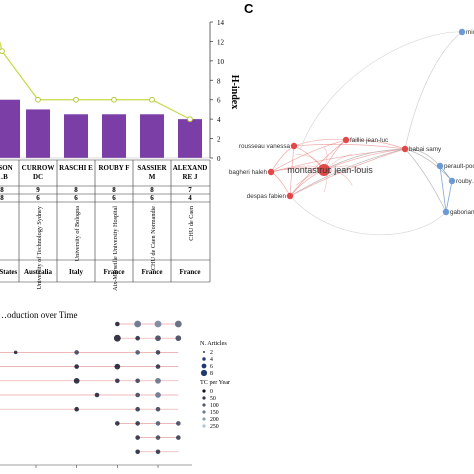 This screenshot has width=474, height=474. I want to click on author-name: CURROW, so click(38, 168).